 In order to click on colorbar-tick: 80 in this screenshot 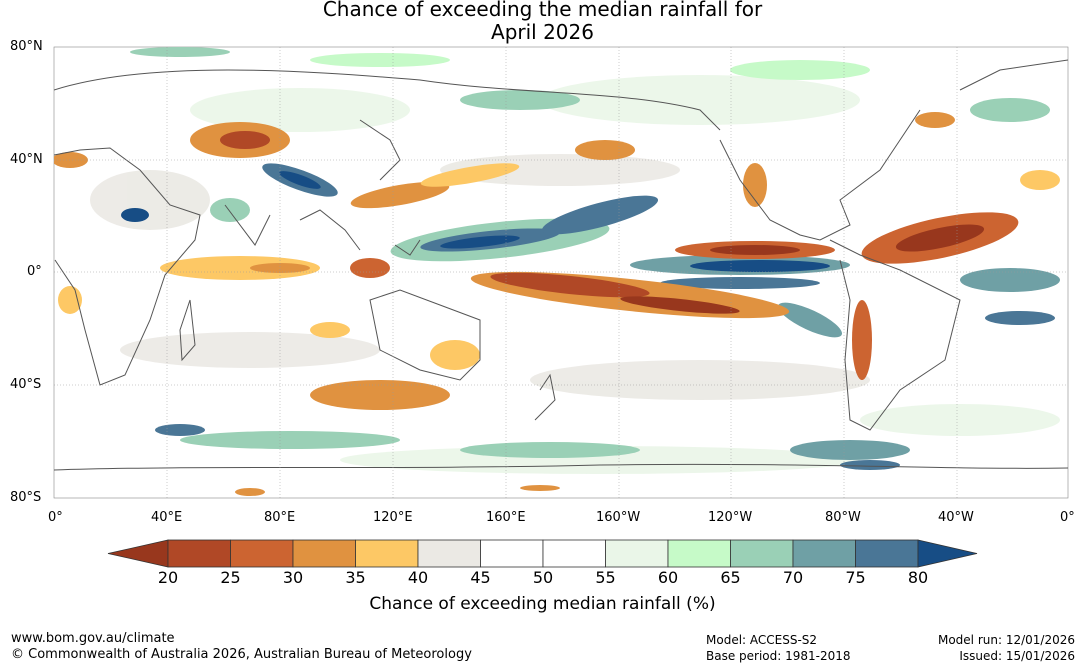, I will do `click(918, 577)`.